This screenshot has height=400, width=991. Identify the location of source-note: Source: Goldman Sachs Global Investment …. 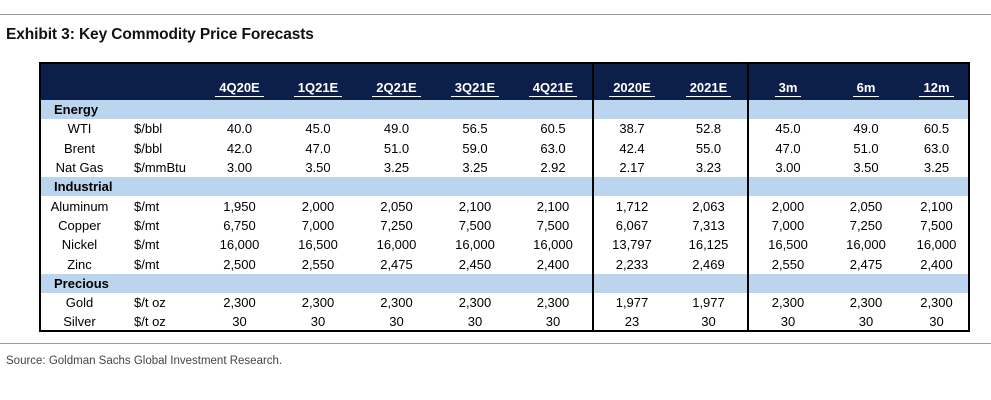
(144, 361).